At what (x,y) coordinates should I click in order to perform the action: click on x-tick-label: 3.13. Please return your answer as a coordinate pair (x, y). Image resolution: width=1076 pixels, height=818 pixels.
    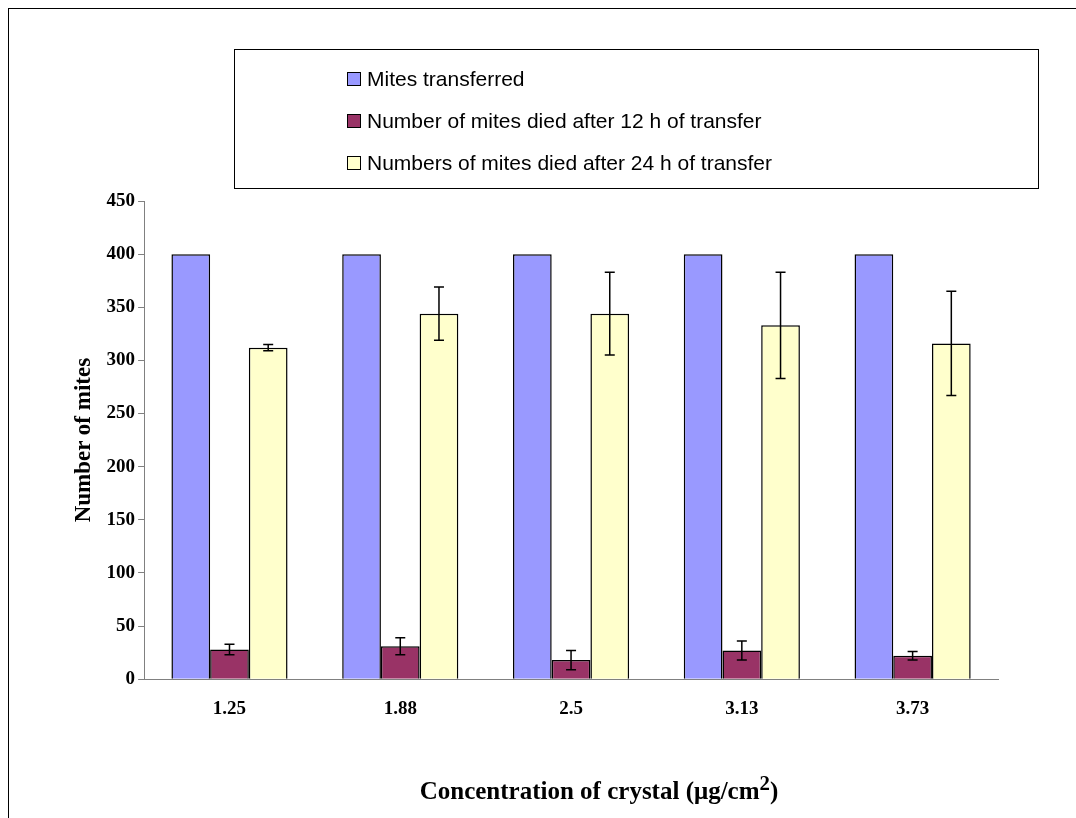
    Looking at the image, I should click on (742, 707).